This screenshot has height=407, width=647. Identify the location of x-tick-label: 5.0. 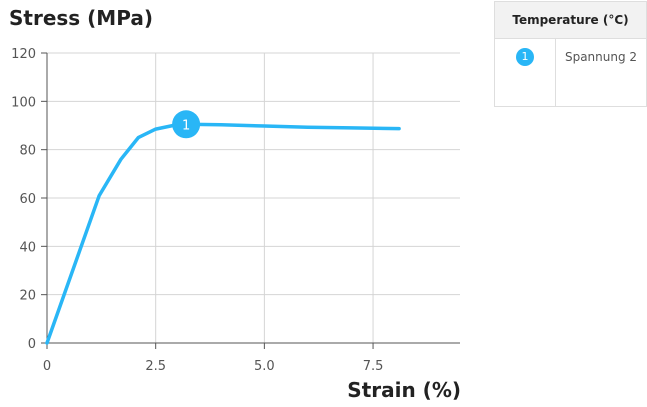
(264, 366).